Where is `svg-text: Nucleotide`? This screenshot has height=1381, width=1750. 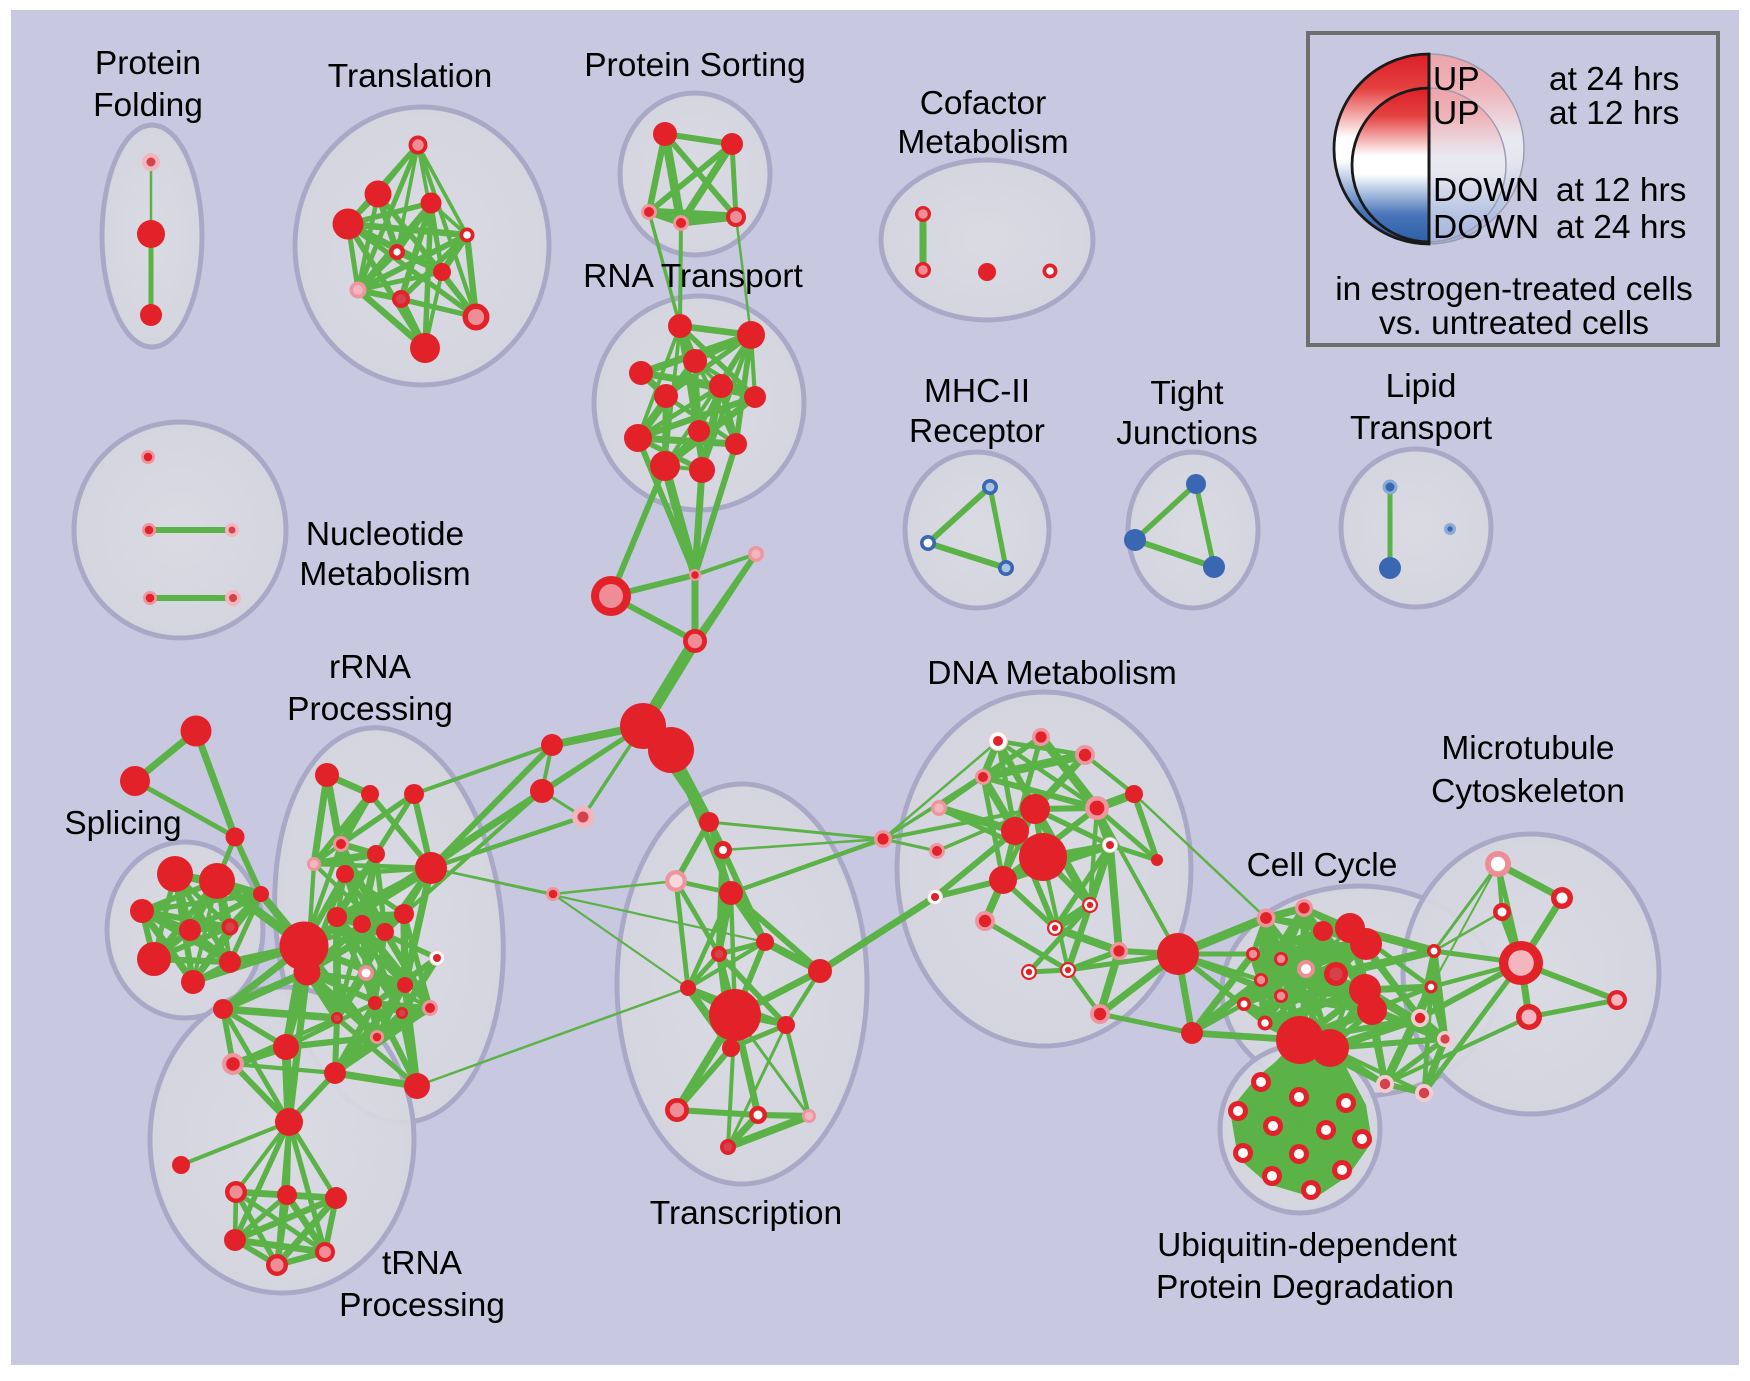
svg-text: Nucleotide is located at coordinates (385, 534).